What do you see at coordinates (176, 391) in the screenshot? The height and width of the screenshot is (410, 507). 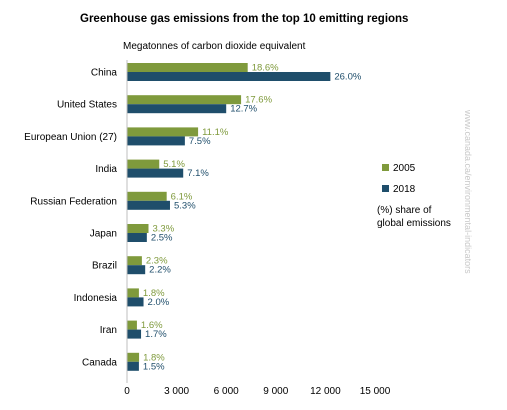 I see `x-tick-label-3000: 3 000` at bounding box center [176, 391].